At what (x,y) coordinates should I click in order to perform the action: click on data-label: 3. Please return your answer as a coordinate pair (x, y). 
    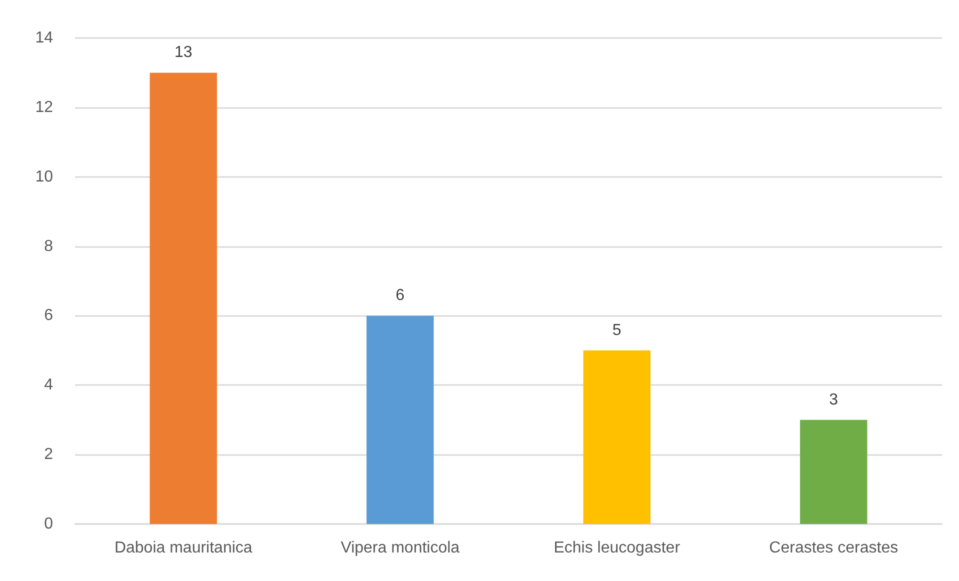
    Looking at the image, I should click on (833, 399).